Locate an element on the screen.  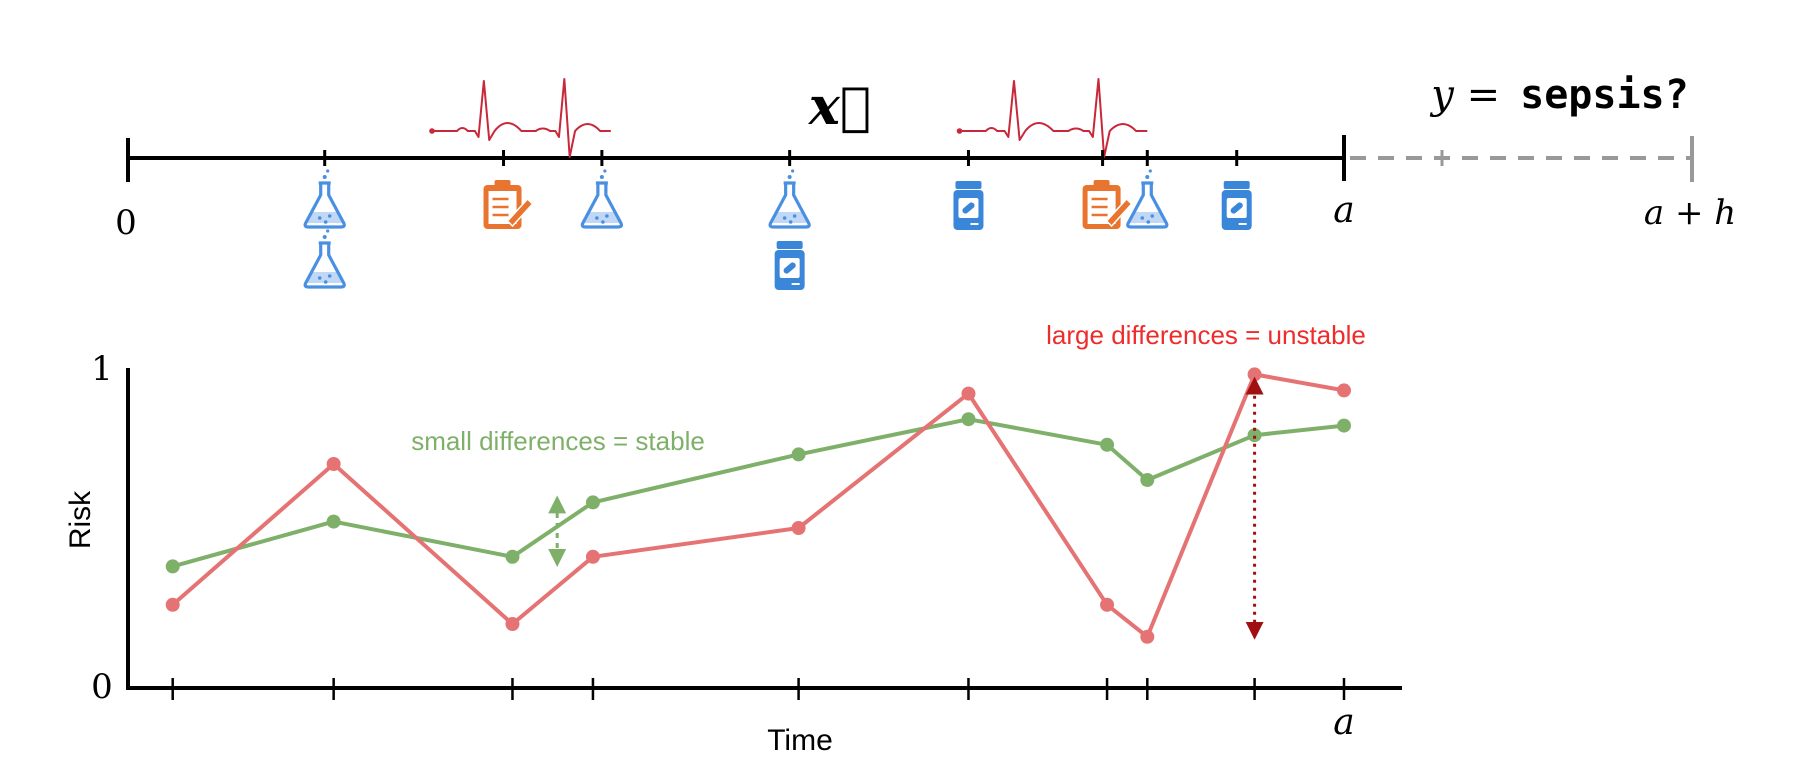
difference-arrows is located at coordinates (906, 508).